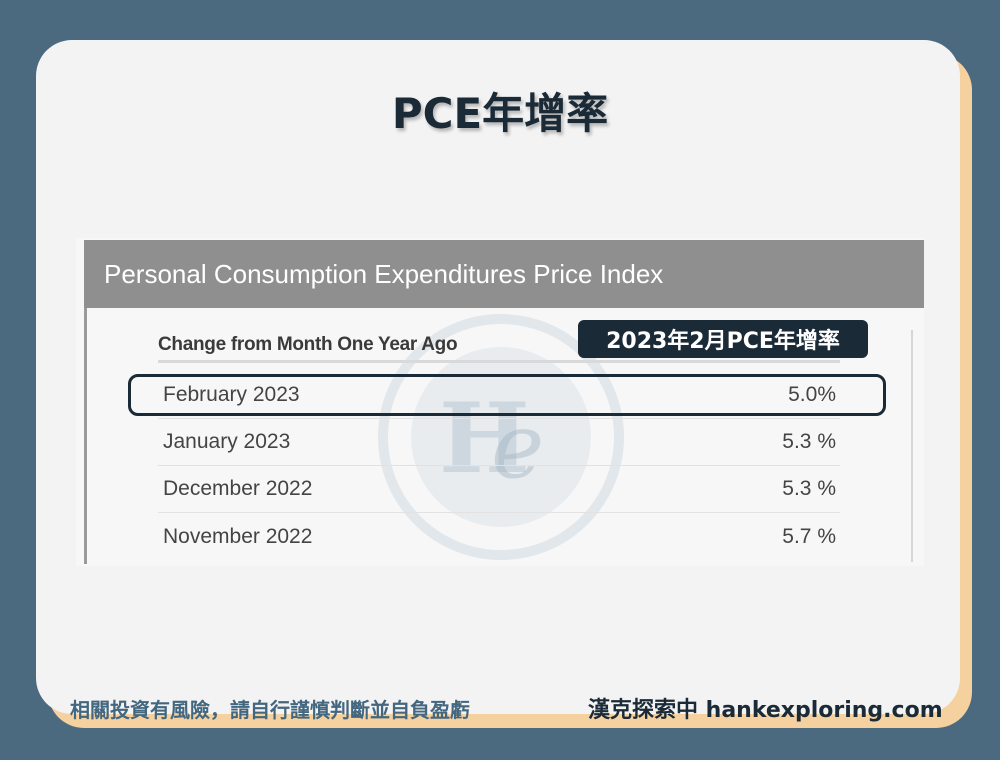  I want to click on table-row: February 2023 5.0%, so click(499, 395).